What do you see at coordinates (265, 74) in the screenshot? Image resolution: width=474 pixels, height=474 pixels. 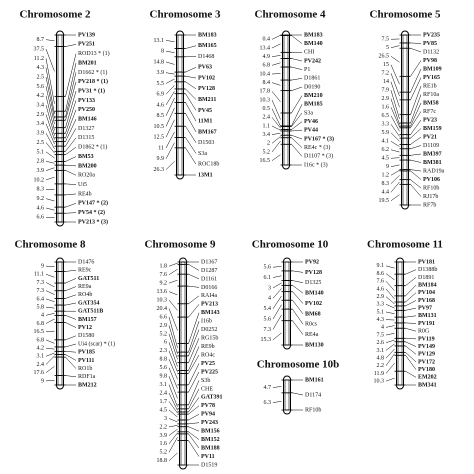 I see `distance-label: 10.4` at bounding box center [265, 74].